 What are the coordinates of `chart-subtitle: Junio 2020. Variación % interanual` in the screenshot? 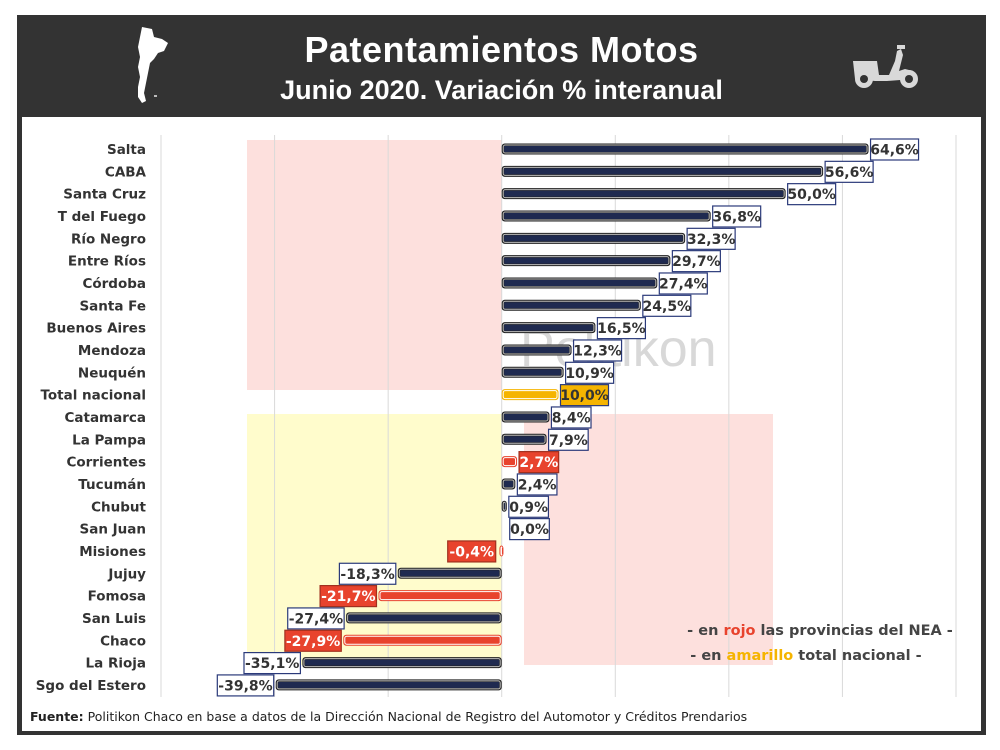 It's located at (501, 90).